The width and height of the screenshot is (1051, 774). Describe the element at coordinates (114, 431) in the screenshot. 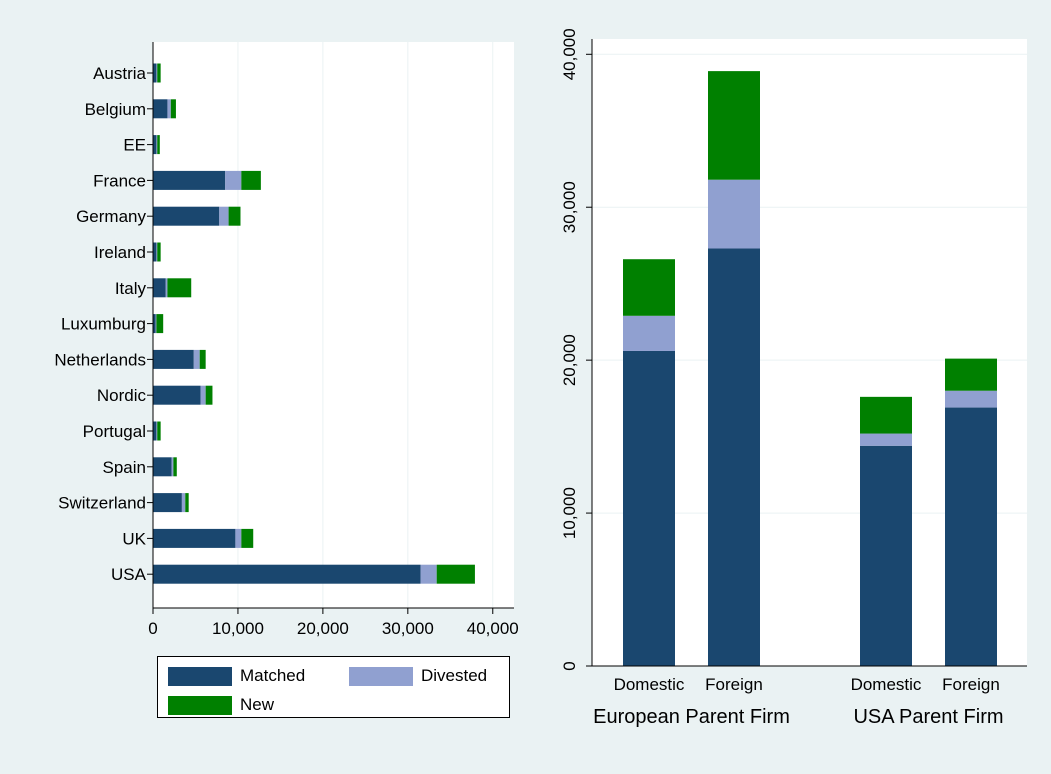

I see `category-label-portugal: Portugal` at that location.